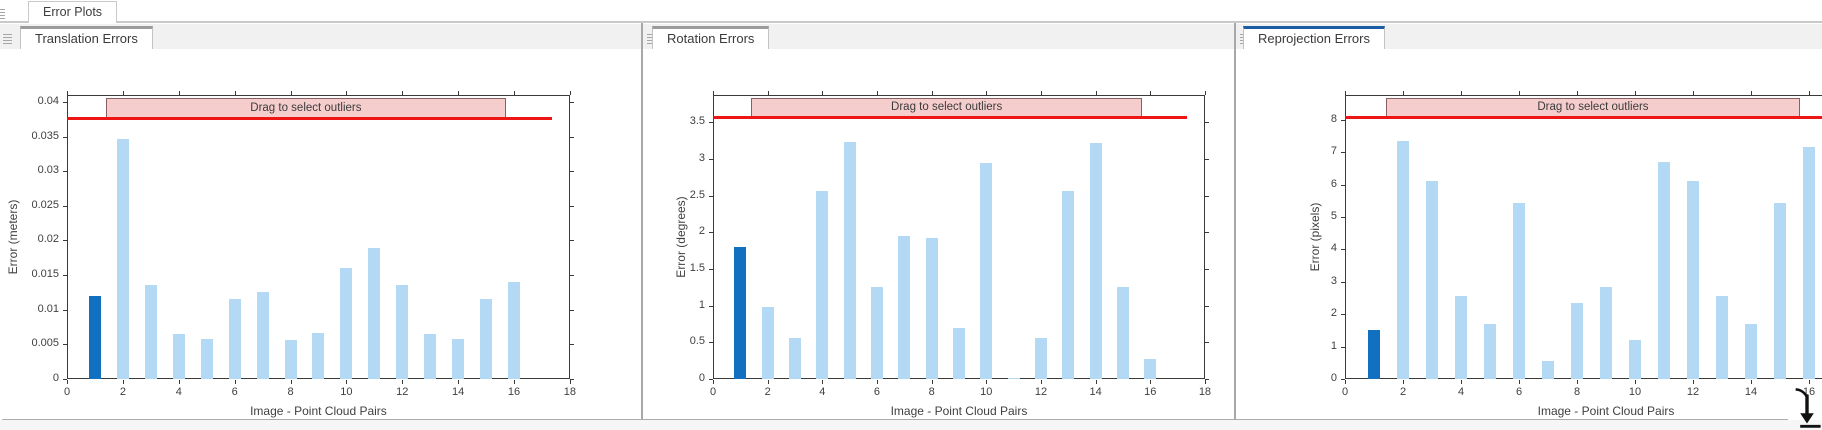  What do you see at coordinates (1403, 392) in the screenshot?
I see `x-tick-label: 2` at bounding box center [1403, 392].